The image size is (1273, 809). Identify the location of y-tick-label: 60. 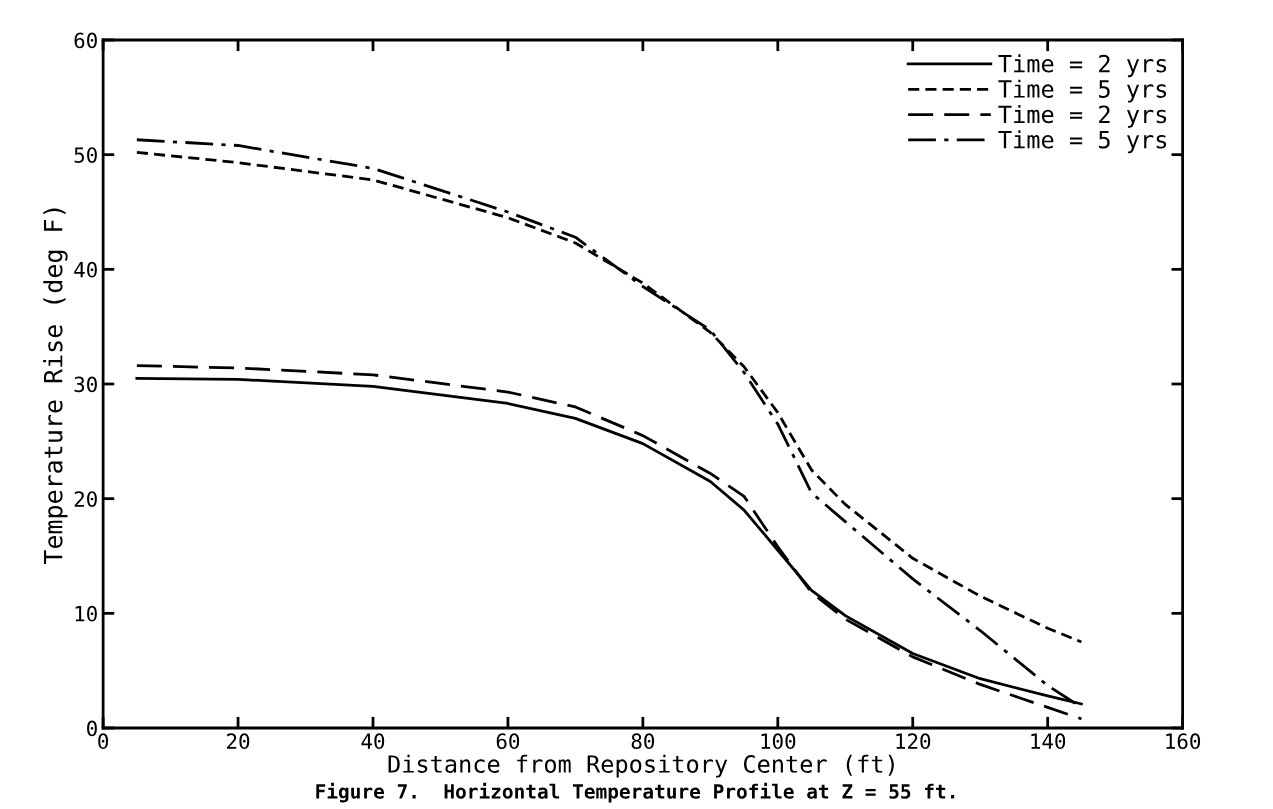
(85, 40).